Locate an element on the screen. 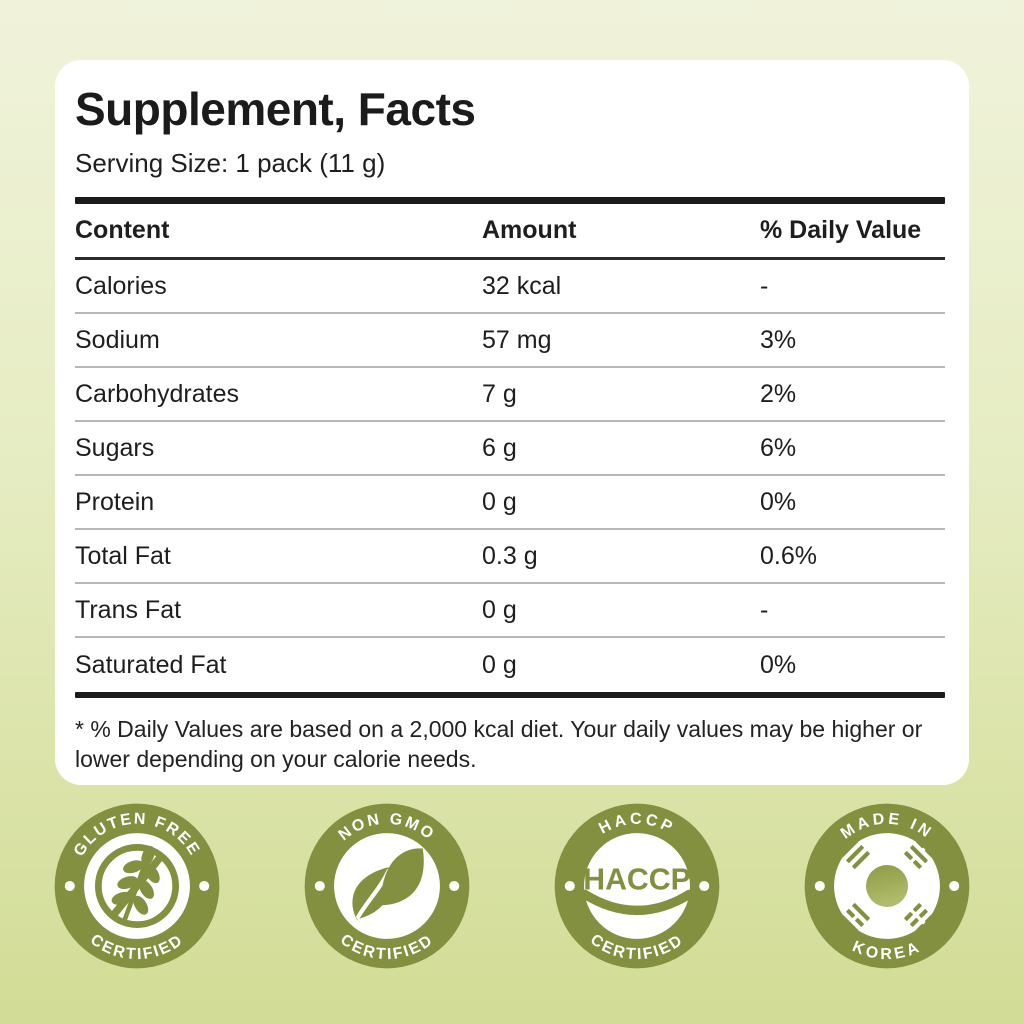 The height and width of the screenshot is (1024, 1024). non-gmo-badge: NON GMO CERTIFIED is located at coordinates (387, 886).